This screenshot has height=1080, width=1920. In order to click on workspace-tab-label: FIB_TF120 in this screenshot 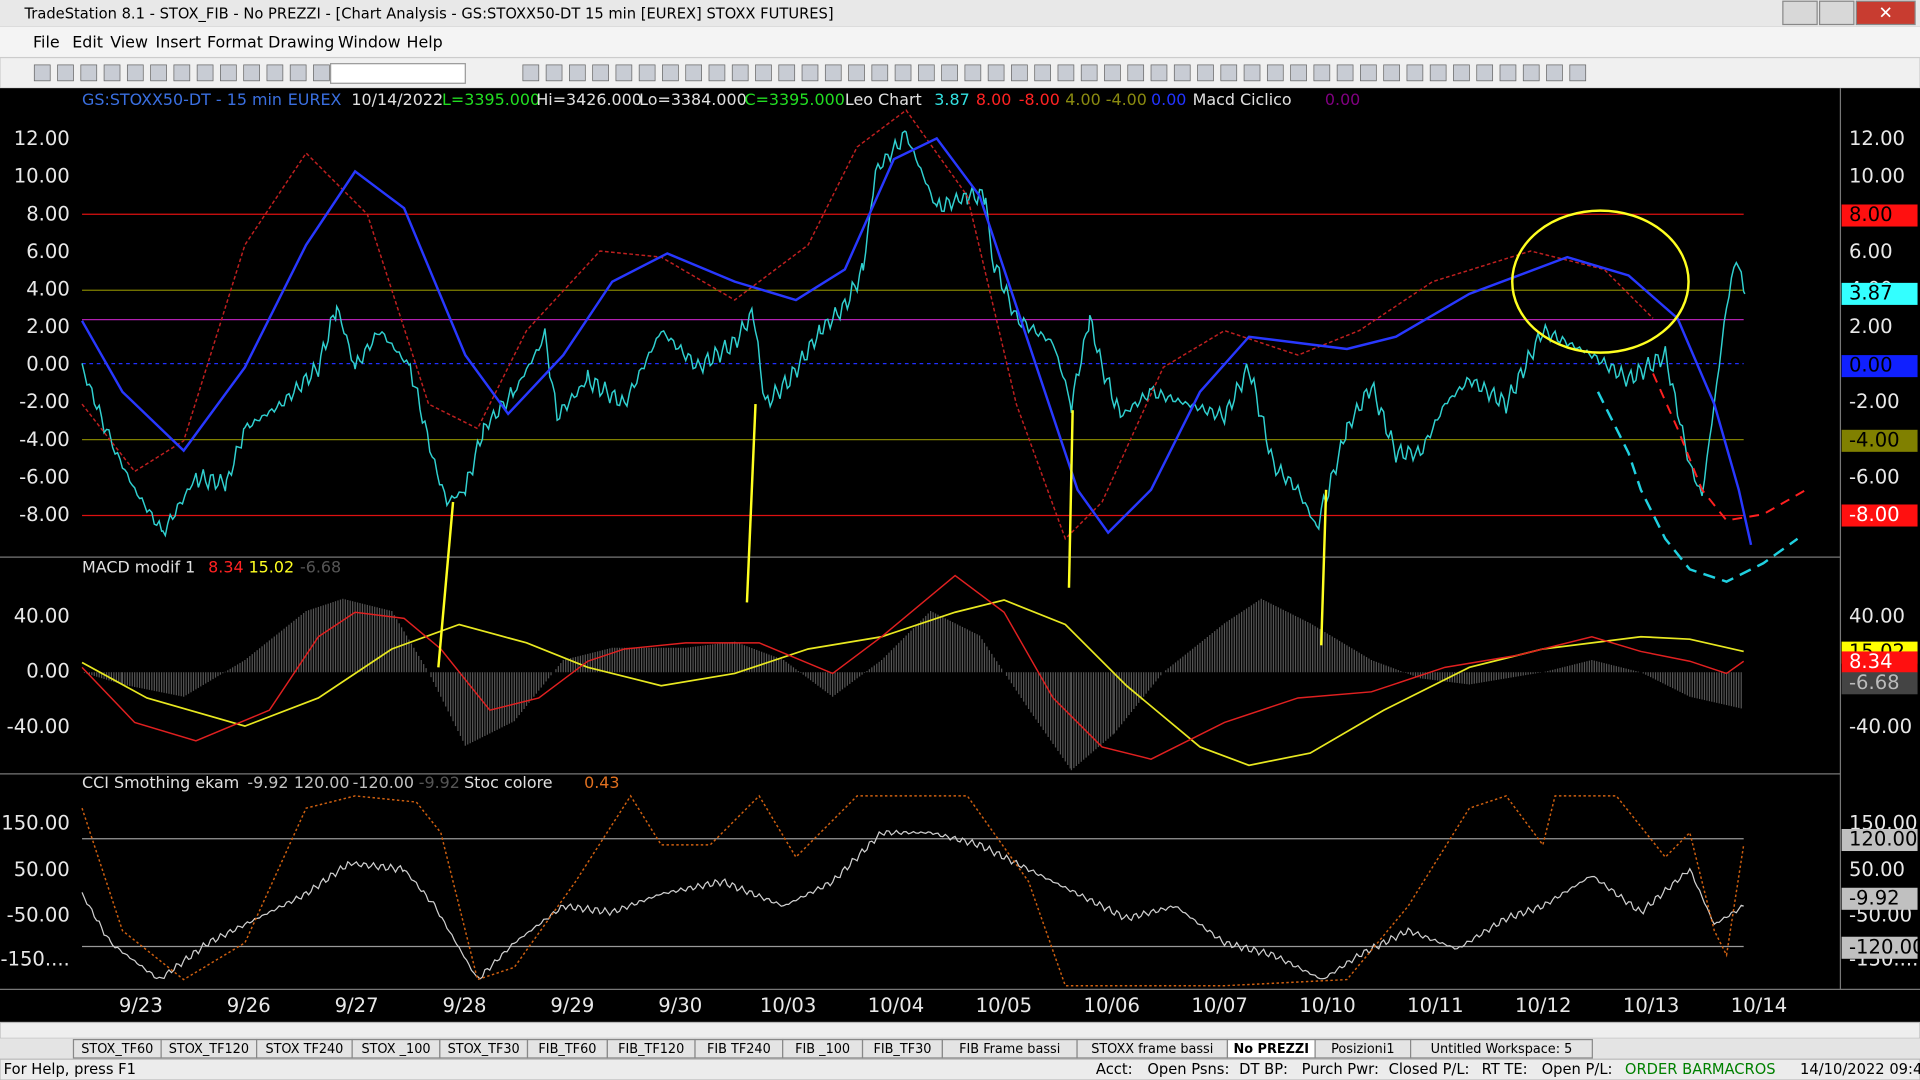, I will do `click(651, 1049)`.